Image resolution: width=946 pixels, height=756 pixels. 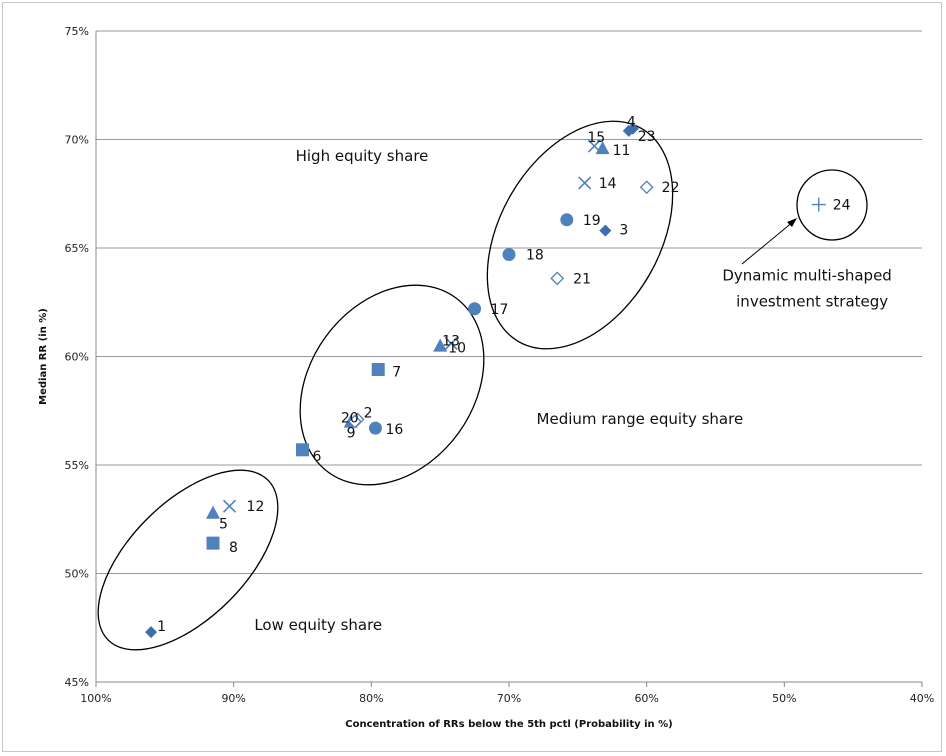 I want to click on point-label-22: 22, so click(x=671, y=188).